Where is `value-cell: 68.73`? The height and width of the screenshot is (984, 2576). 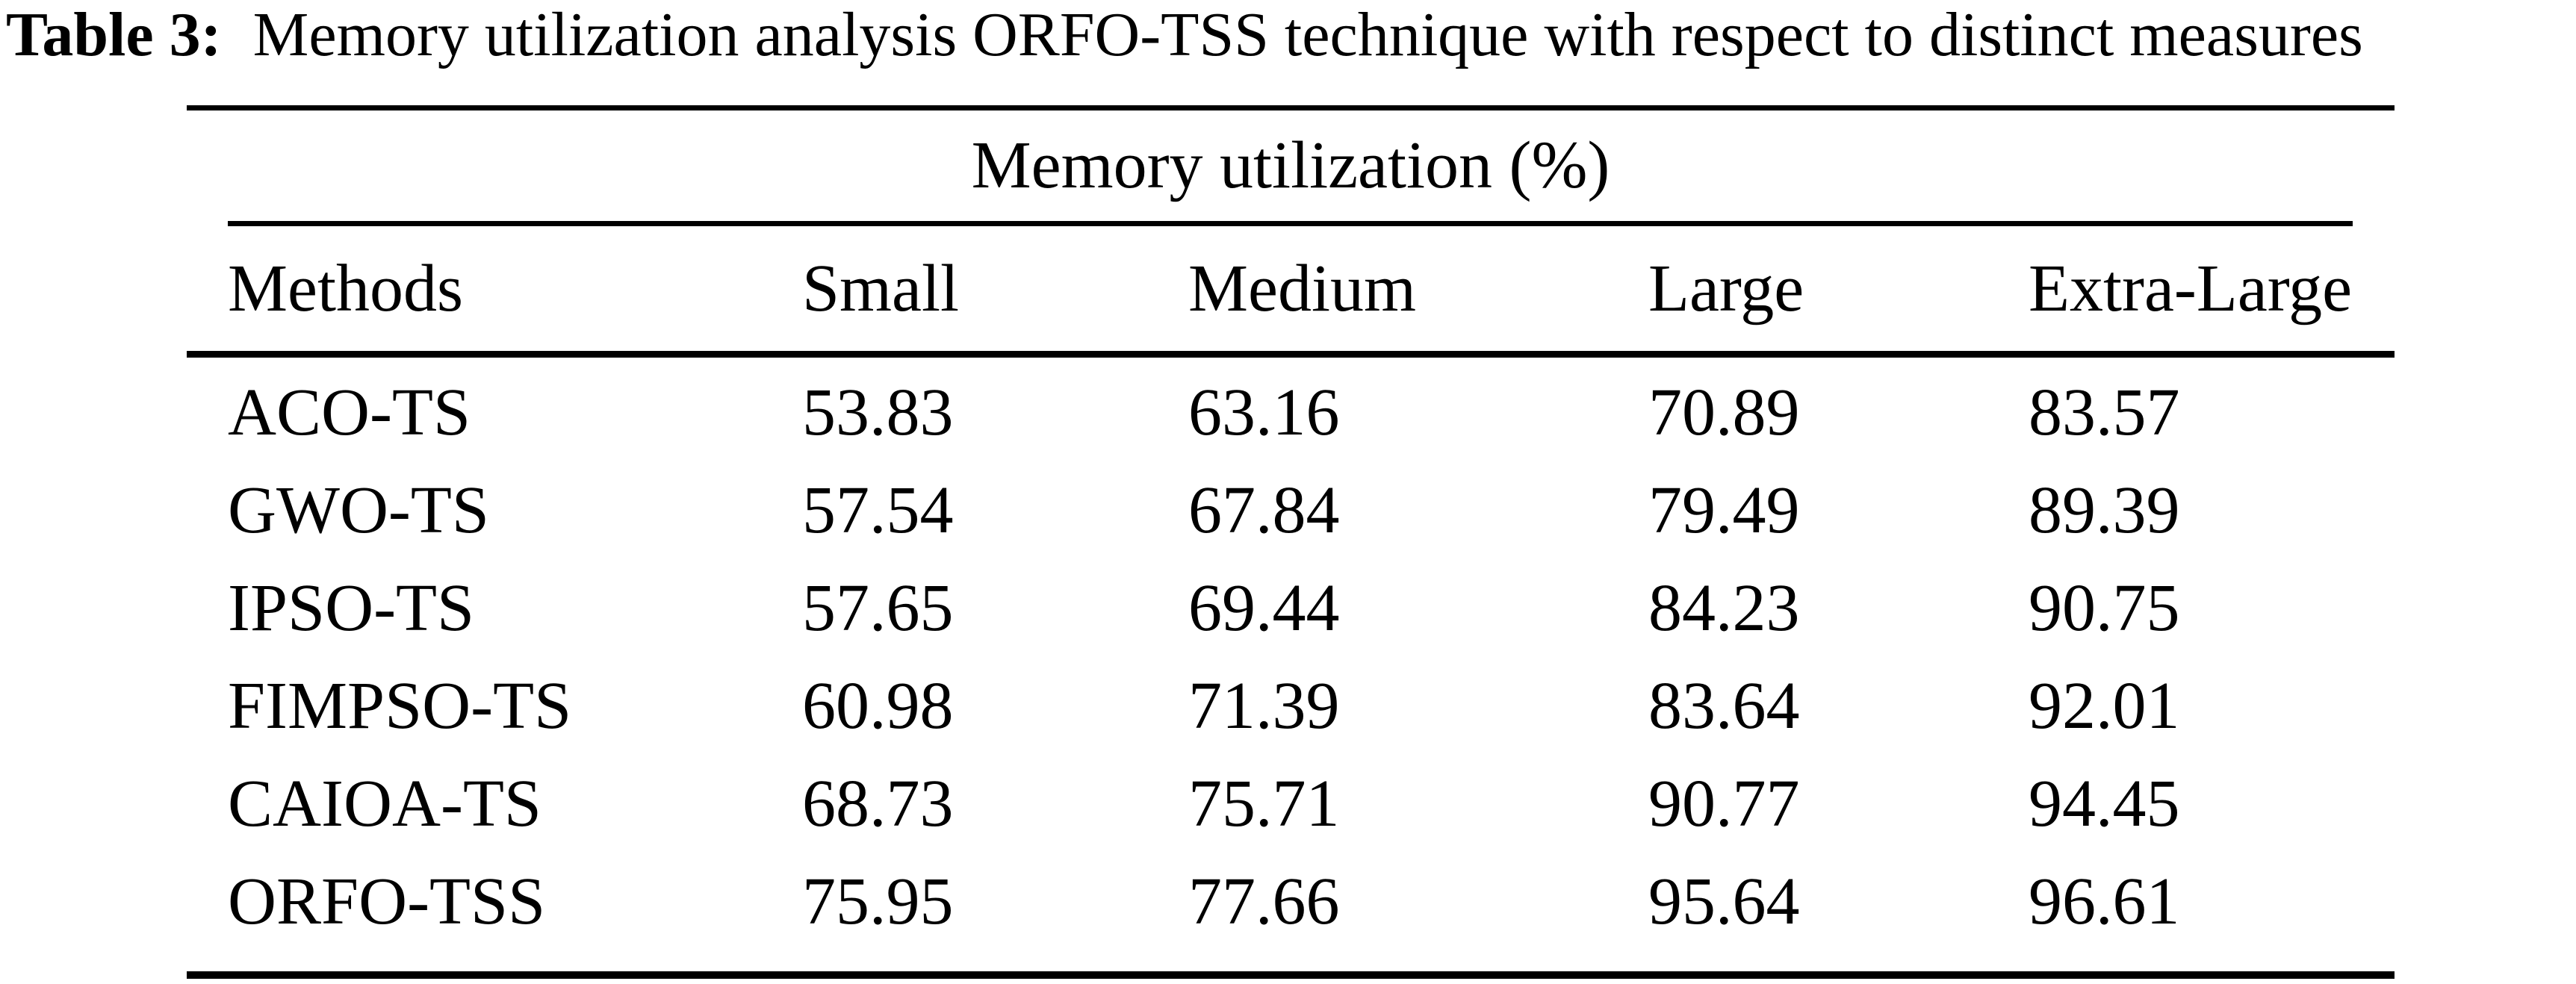 value-cell: 68.73 is located at coordinates (878, 804).